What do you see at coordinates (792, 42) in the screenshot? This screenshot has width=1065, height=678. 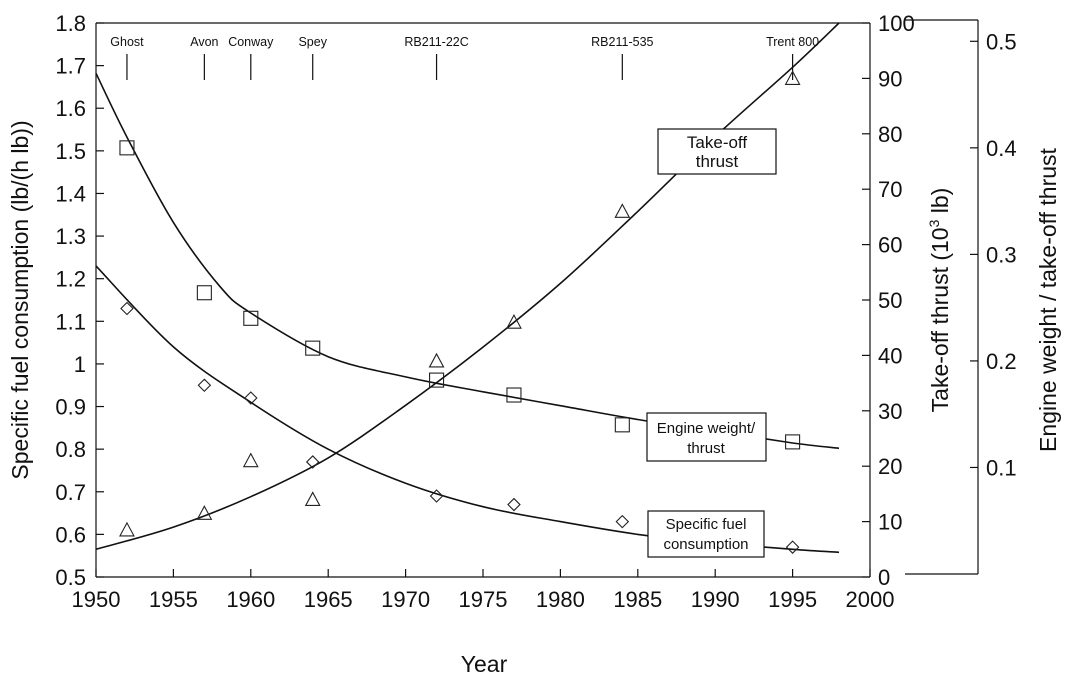 I see `engine-label: Trent 800` at bounding box center [792, 42].